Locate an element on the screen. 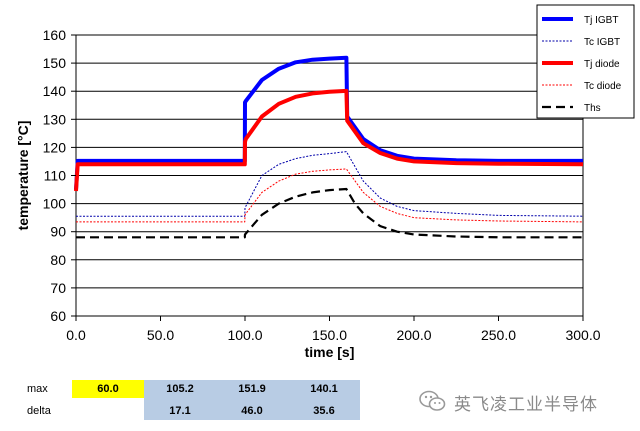 This screenshot has width=640, height=431. wechat-logo-icon is located at coordinates (432, 400).